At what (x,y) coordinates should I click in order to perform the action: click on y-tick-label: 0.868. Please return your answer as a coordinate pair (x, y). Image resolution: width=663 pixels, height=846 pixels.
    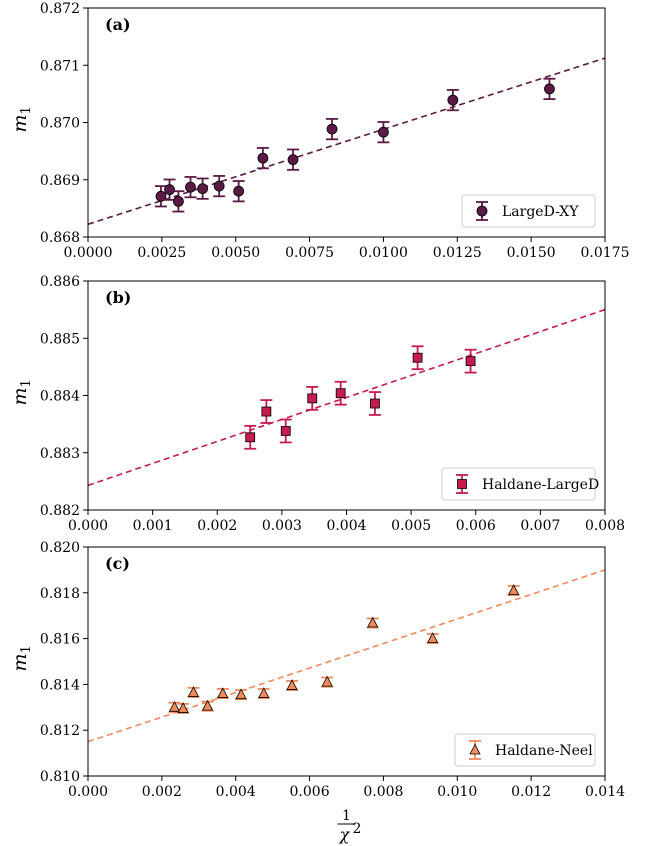
    Looking at the image, I should click on (60, 238).